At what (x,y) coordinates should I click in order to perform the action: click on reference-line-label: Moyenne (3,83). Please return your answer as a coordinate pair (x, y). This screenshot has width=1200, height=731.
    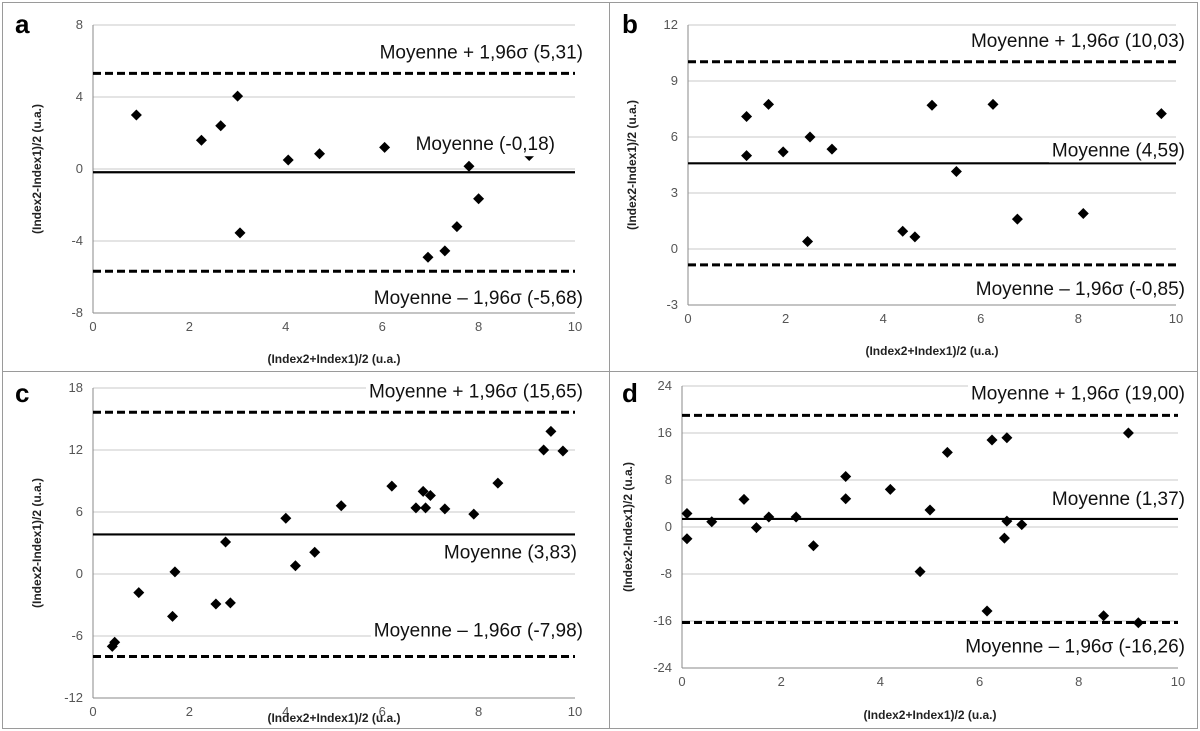
    Looking at the image, I should click on (510, 552).